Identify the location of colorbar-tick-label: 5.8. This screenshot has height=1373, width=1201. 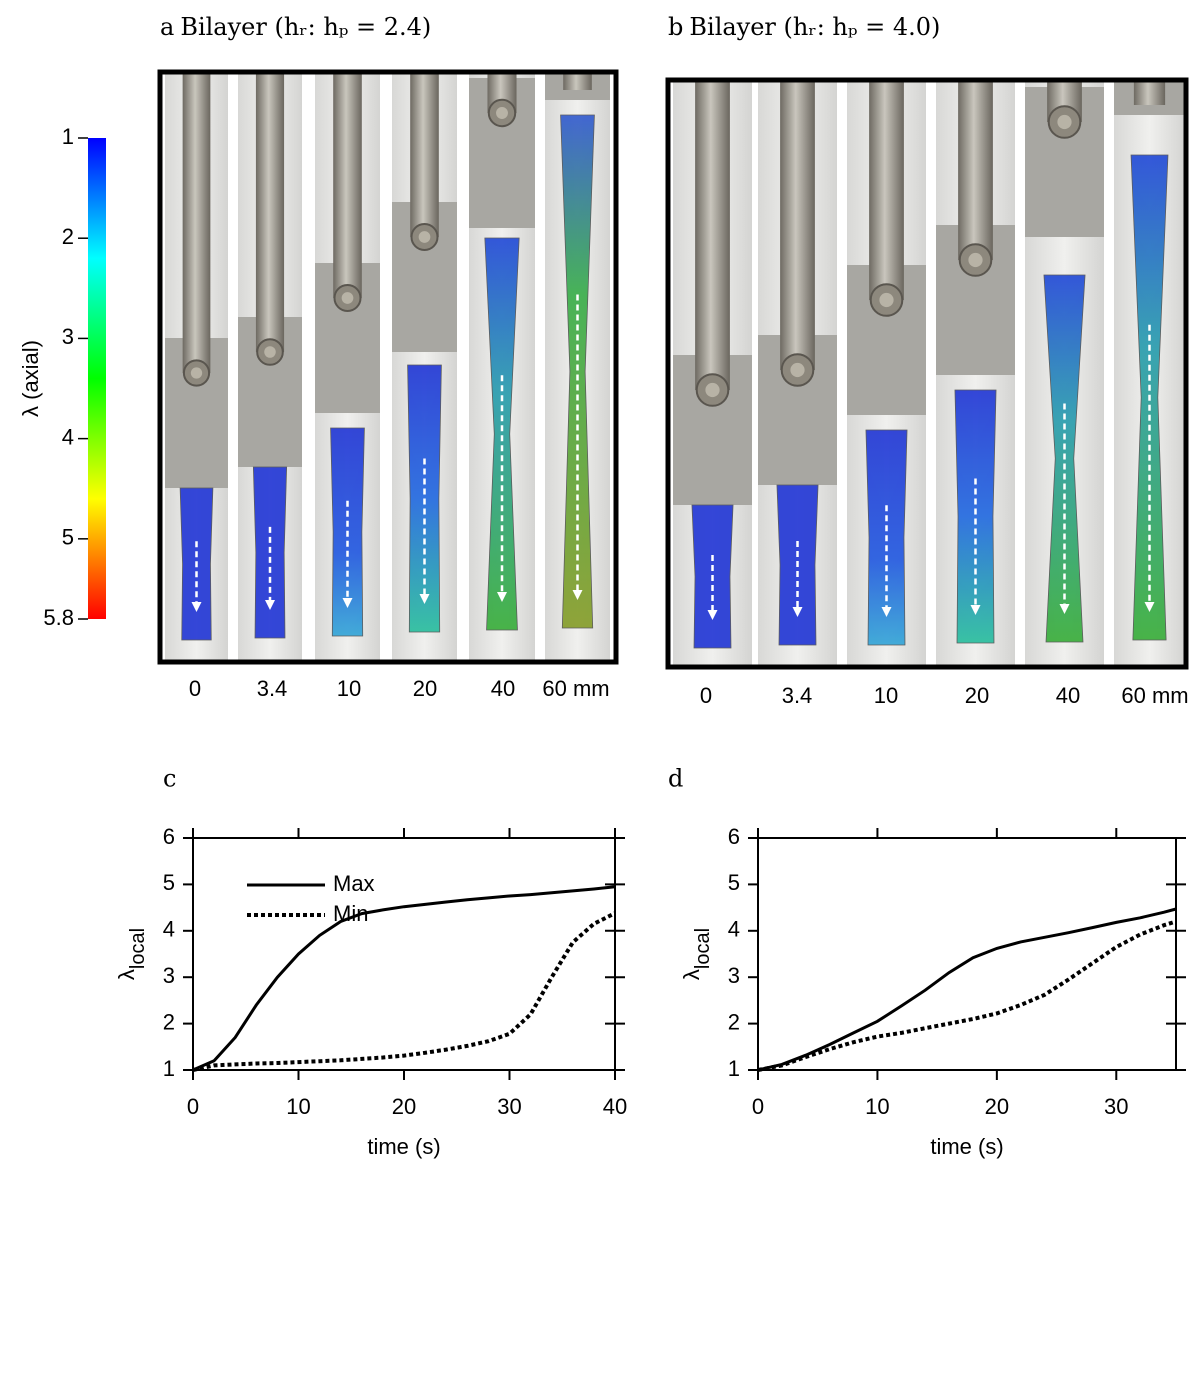
(58, 617).